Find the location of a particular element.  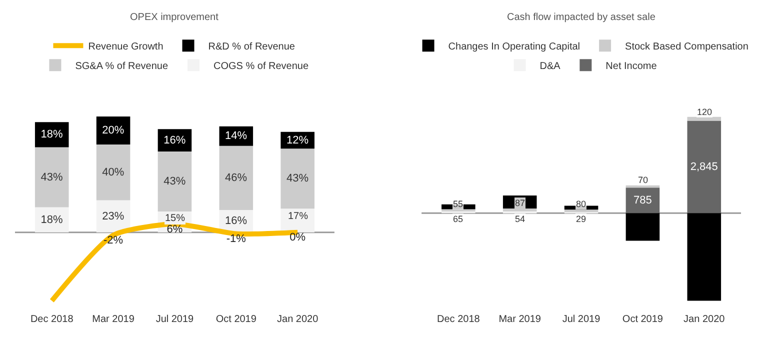

data-label: 120 is located at coordinates (704, 112).